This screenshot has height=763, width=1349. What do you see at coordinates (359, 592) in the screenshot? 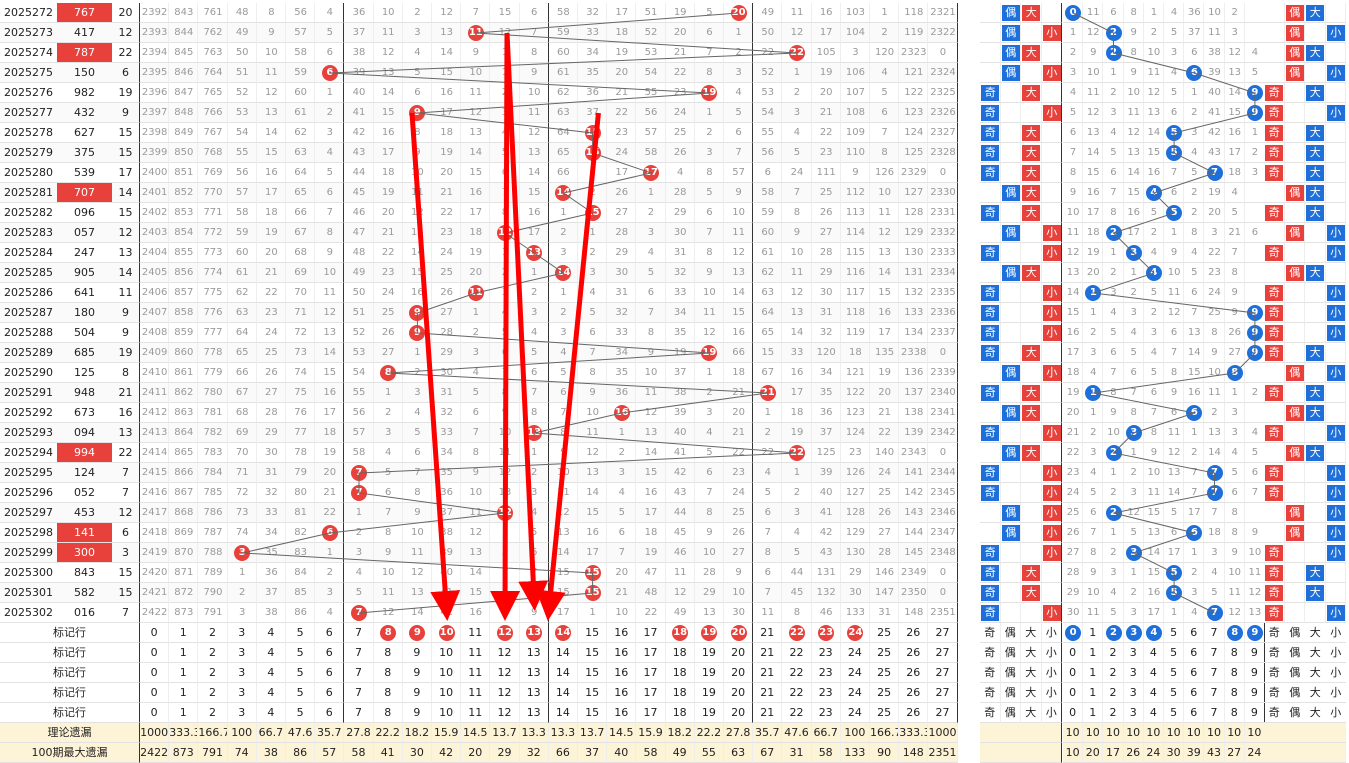
I see `omission-value: 5` at bounding box center [359, 592].